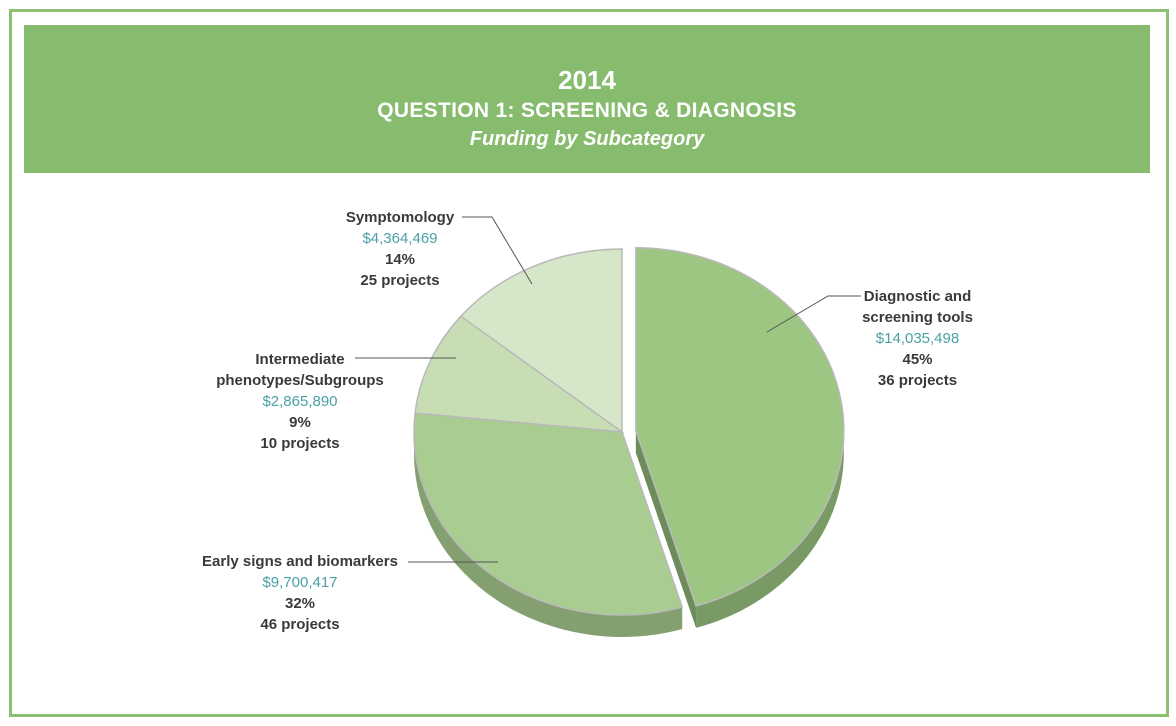 This screenshot has width=1176, height=726. Describe the element at coordinates (666, 529) in the screenshot. I see `pie-slice-face` at that location.